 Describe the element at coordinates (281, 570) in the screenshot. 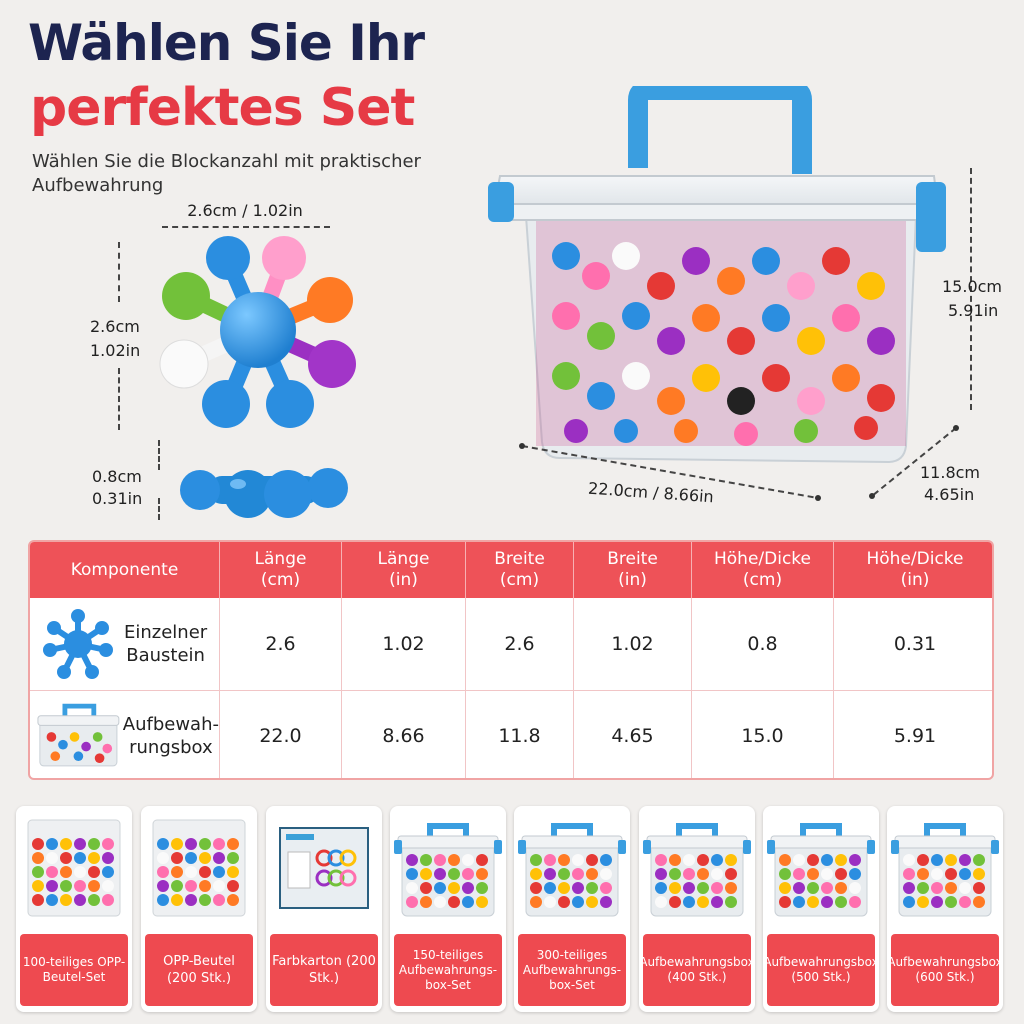

I see `table-header-cell: Länge (cm)` at that location.